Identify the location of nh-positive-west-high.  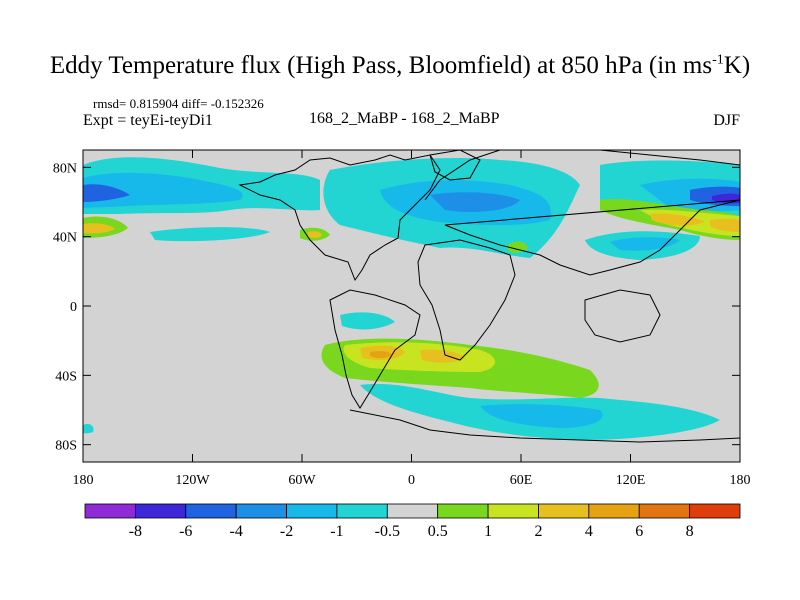
(99, 228).